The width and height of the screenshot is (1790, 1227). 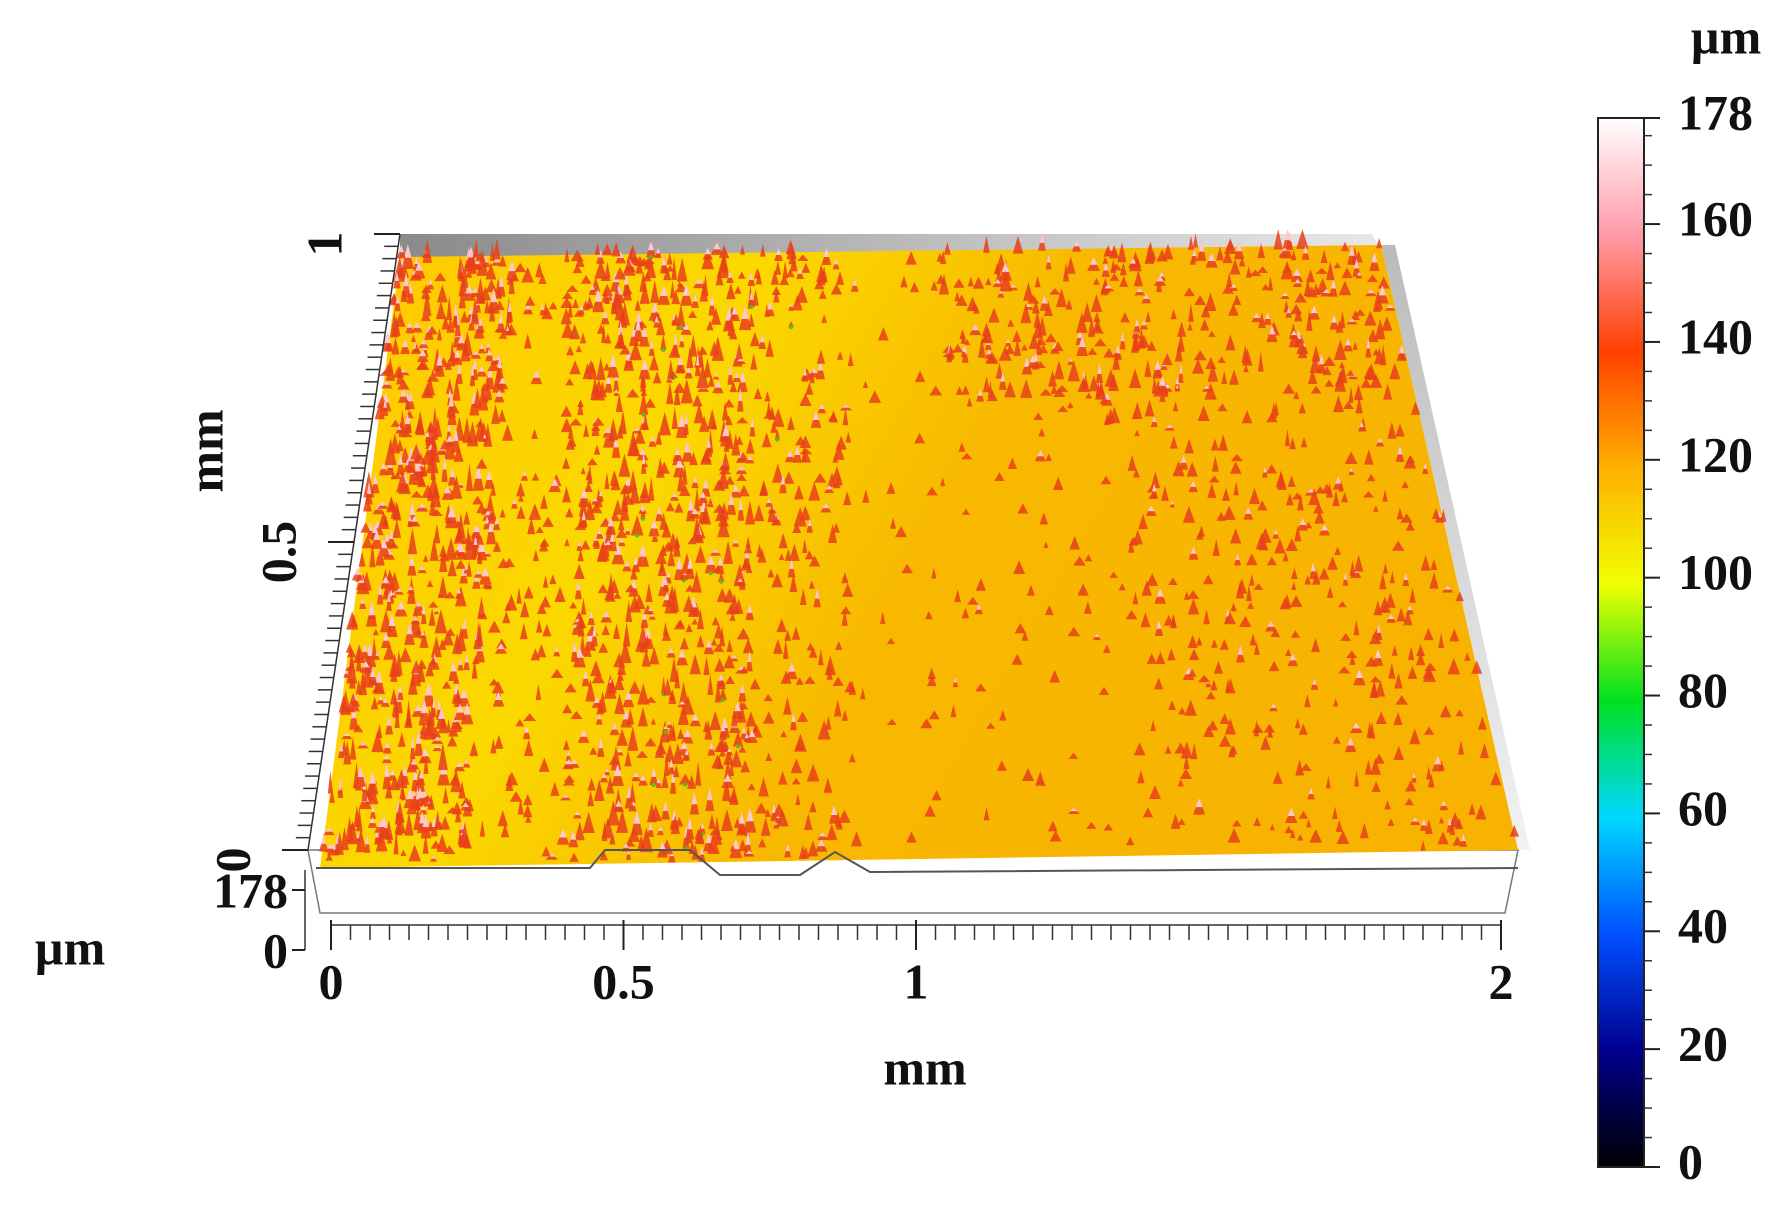 What do you see at coordinates (275, 950) in the screenshot?
I see `z-tick-label: 0` at bounding box center [275, 950].